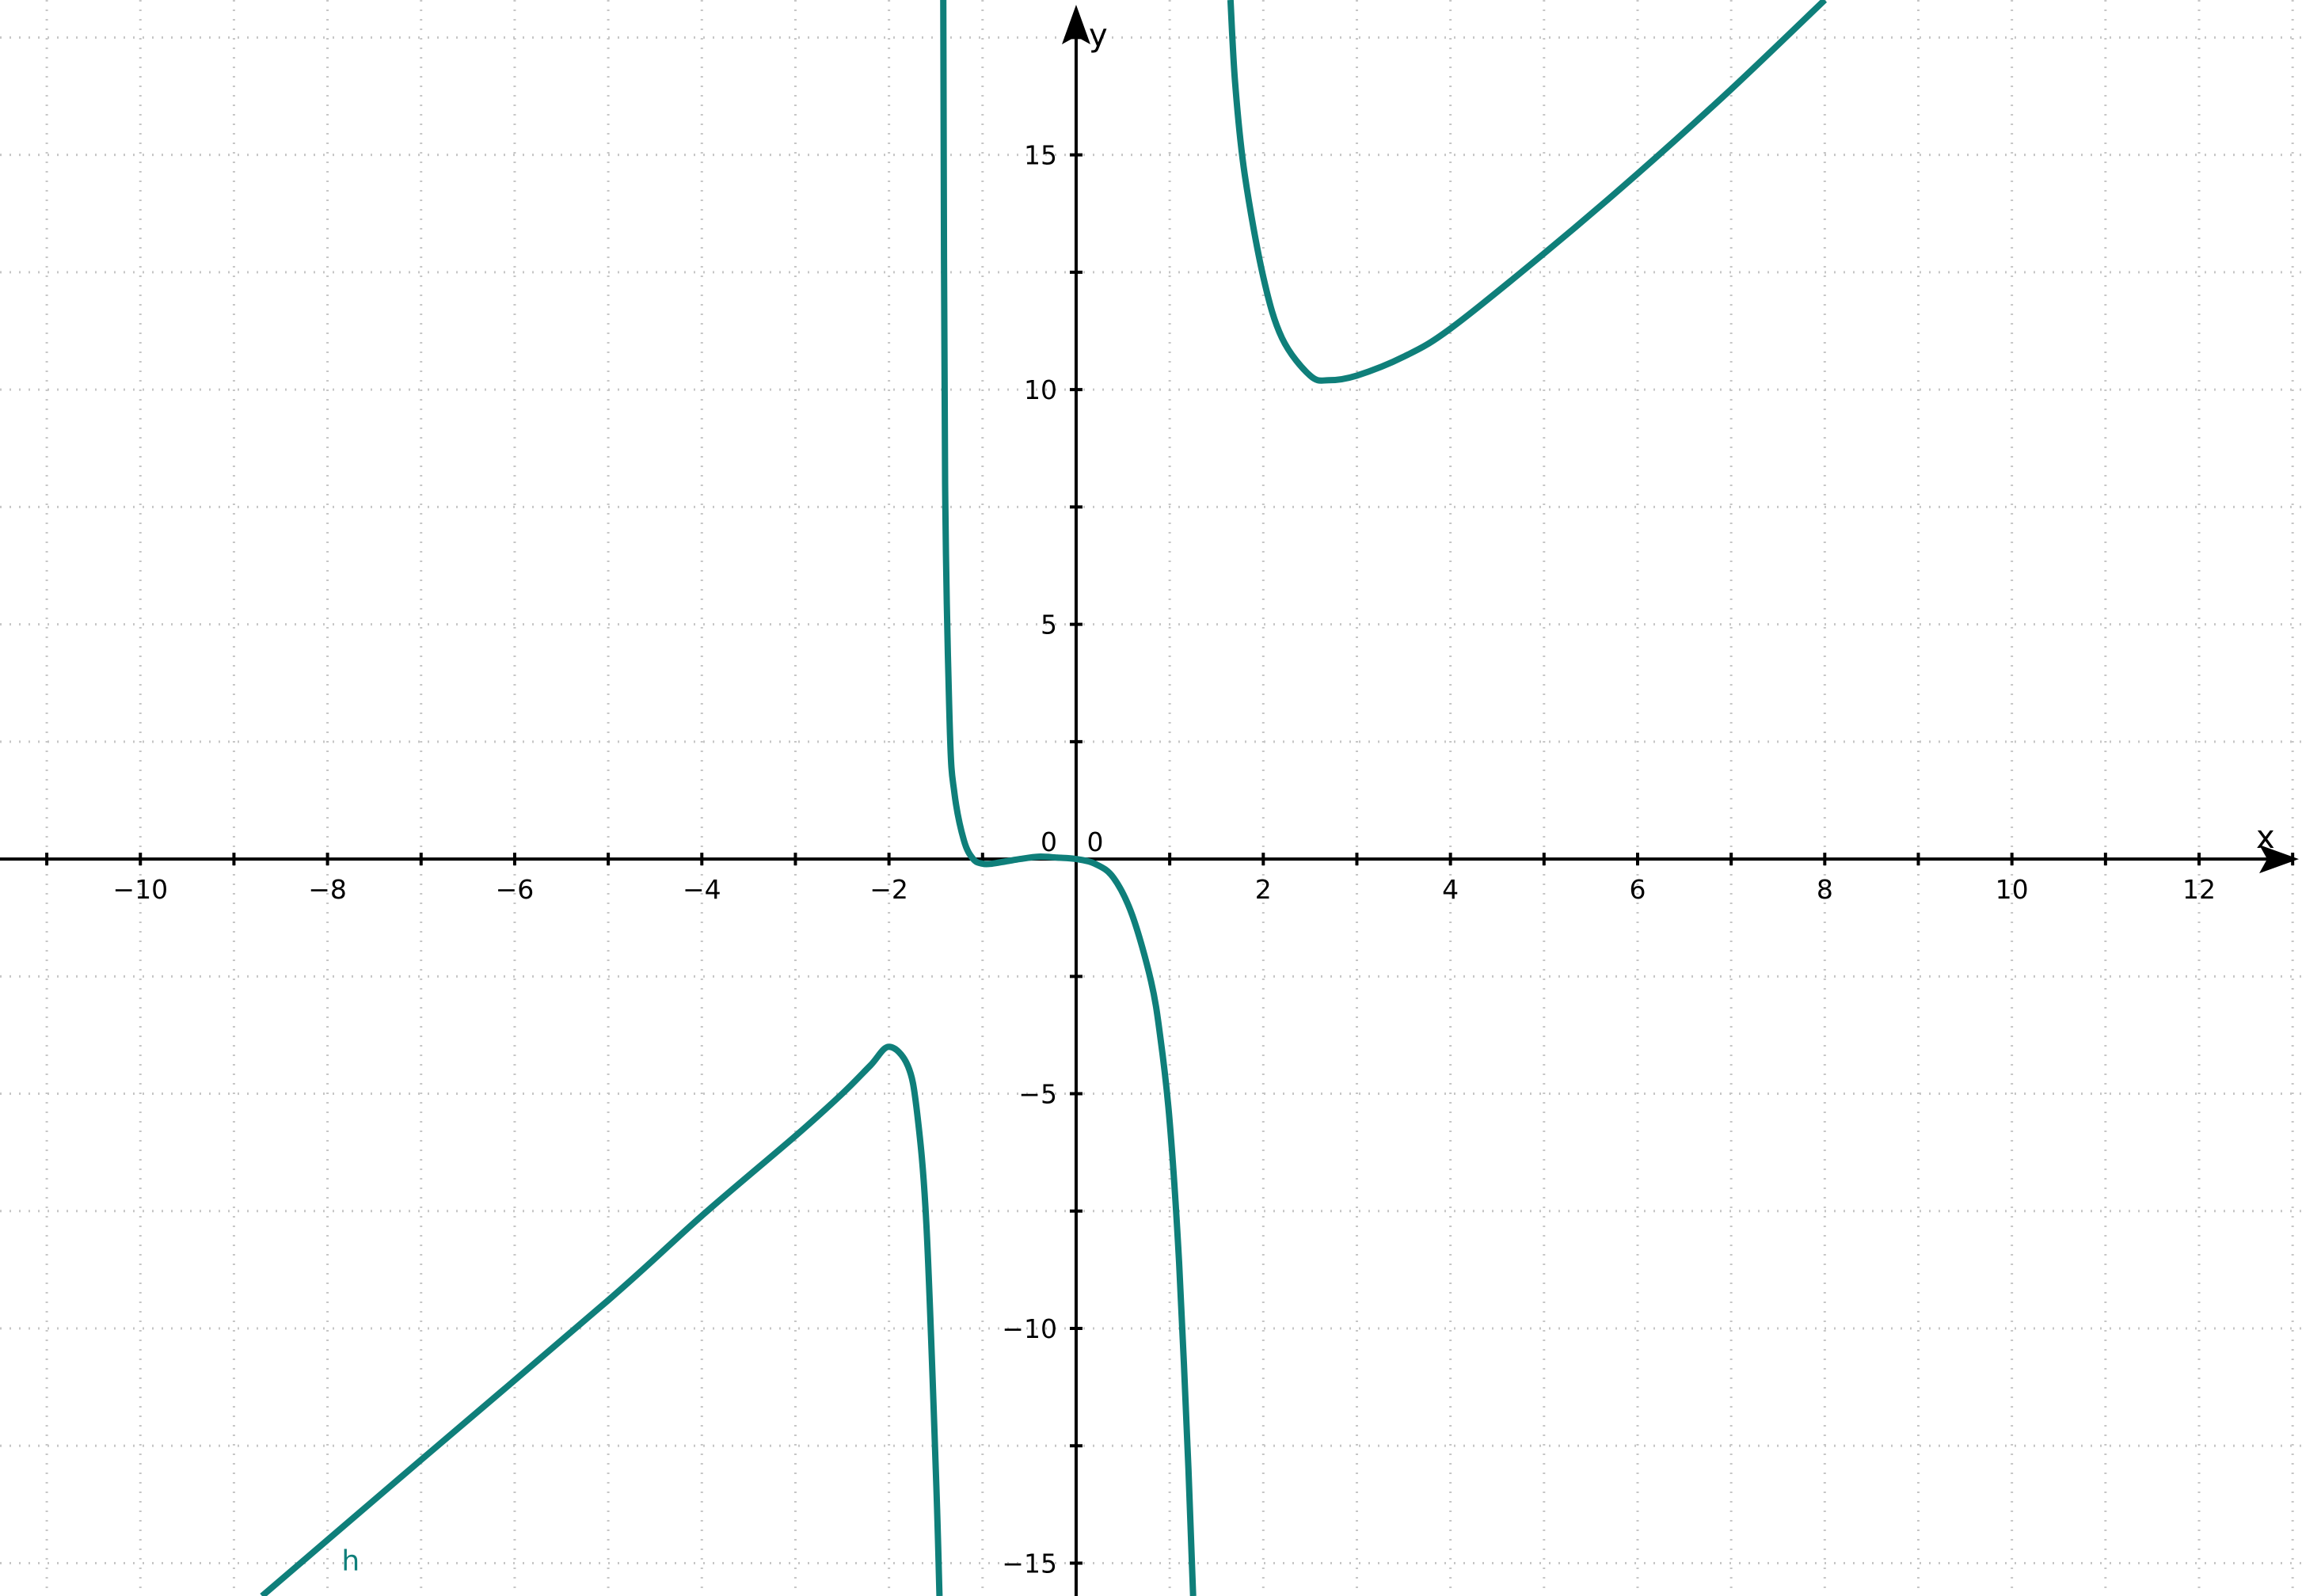 Image resolution: width=2302 pixels, height=1596 pixels. Describe the element at coordinates (1450, 889) in the screenshot. I see `x-tick-label: 4` at that location.